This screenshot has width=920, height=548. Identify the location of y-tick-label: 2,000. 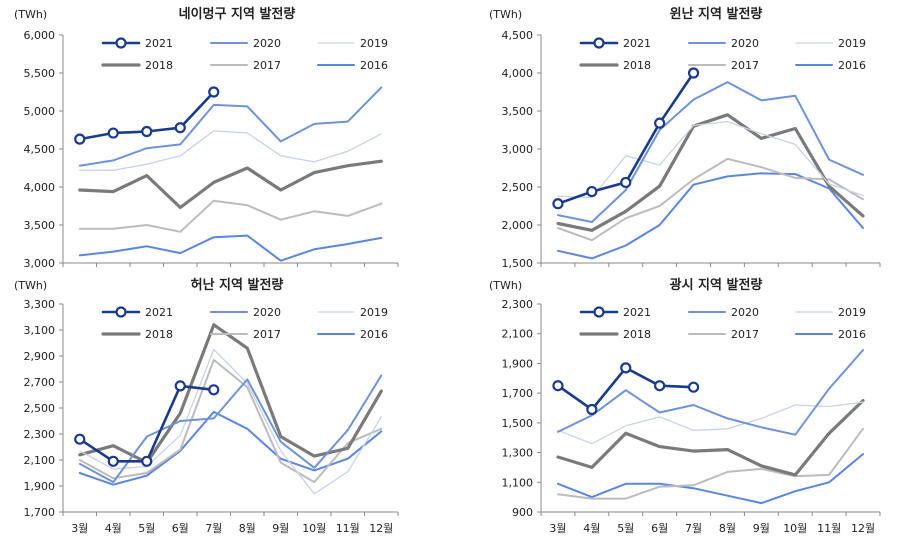
(518, 225).